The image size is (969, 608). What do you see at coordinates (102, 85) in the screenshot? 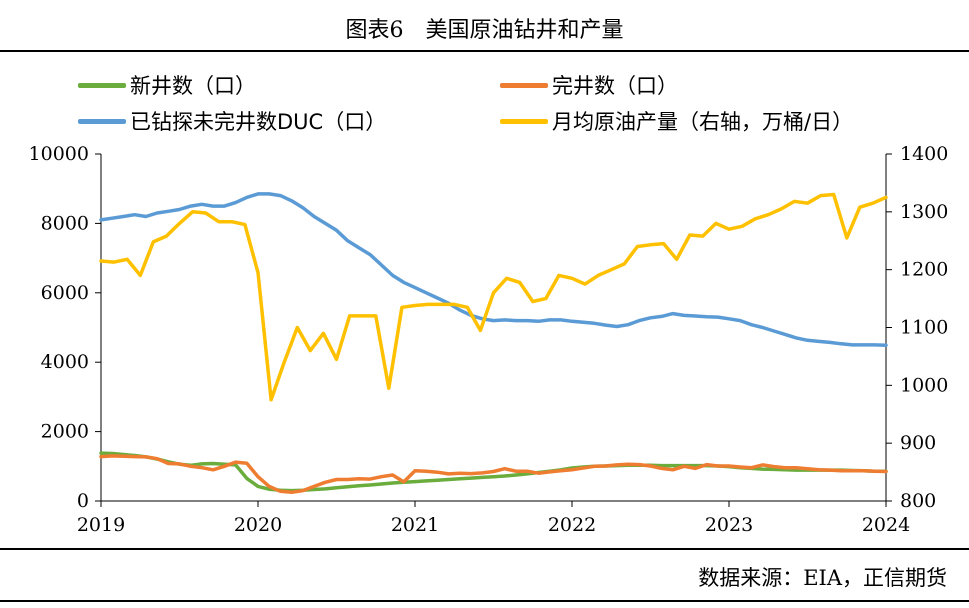
I see `legend-swatch-new-wells` at bounding box center [102, 85].